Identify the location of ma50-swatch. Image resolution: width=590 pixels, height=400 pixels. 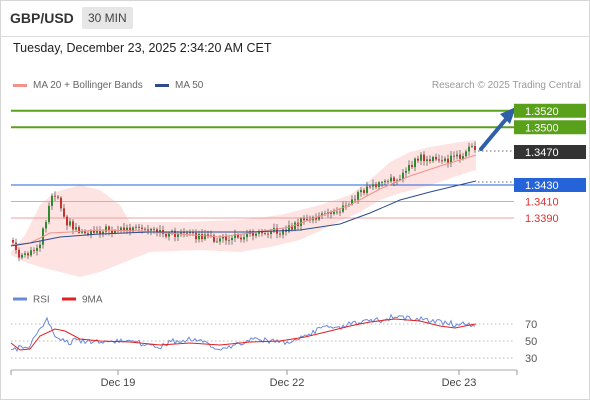
(162, 85).